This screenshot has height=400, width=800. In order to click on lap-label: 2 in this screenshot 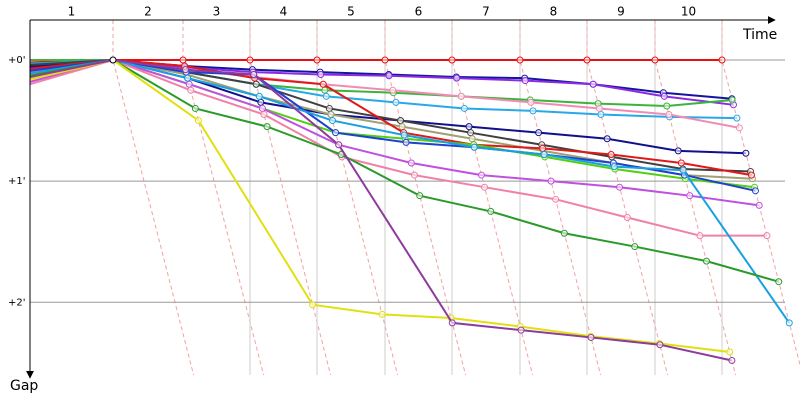, I will do `click(148, 12)`.